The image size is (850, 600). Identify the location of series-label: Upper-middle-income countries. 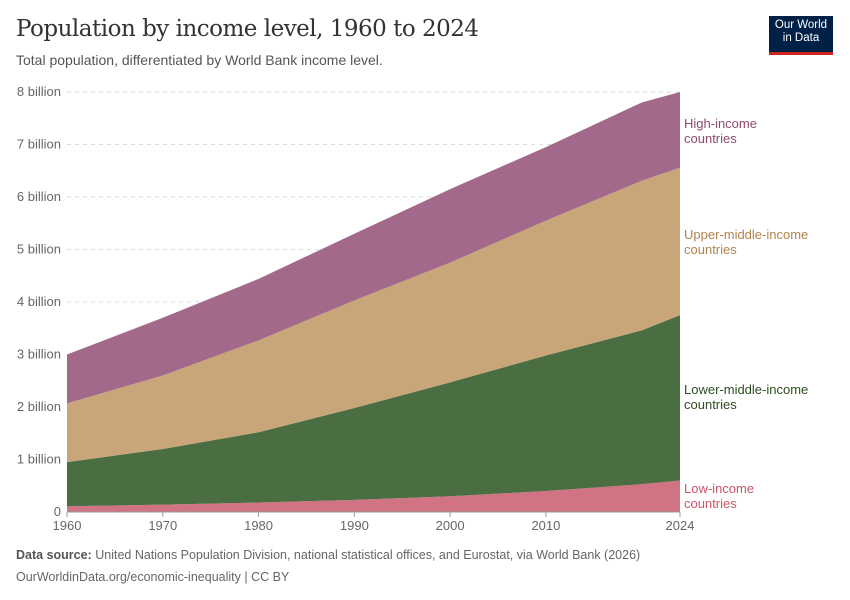
(746, 242).